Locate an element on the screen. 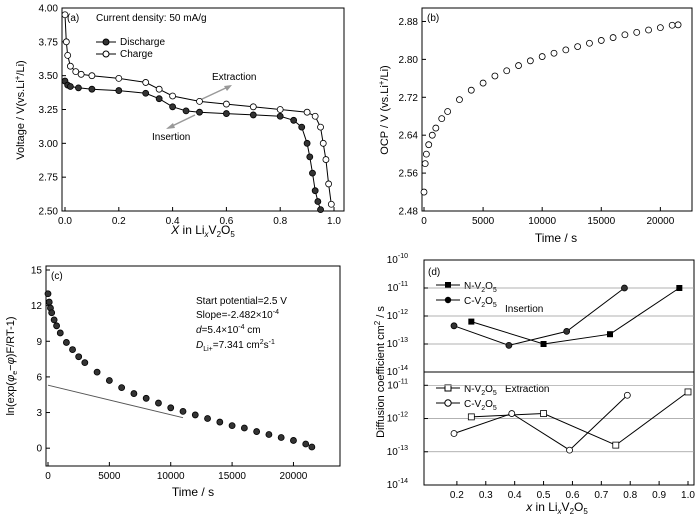 This screenshot has width=700, height=515. fit-line is located at coordinates (115, 401).